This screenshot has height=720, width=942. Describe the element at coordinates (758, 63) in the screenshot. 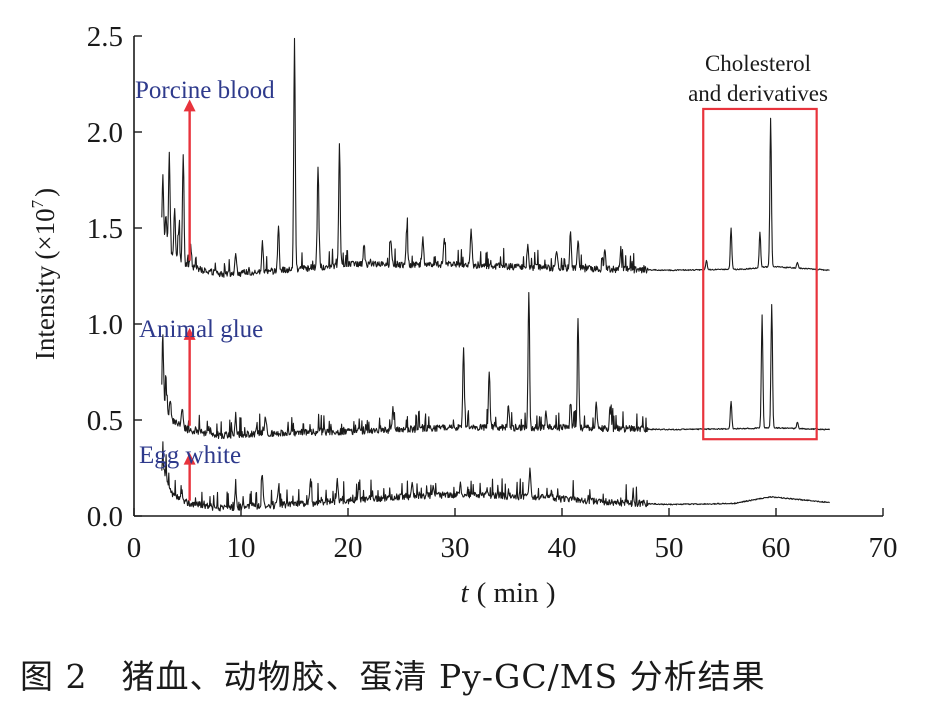

I see `annotation-cholesterol: Cholesterol` at that location.